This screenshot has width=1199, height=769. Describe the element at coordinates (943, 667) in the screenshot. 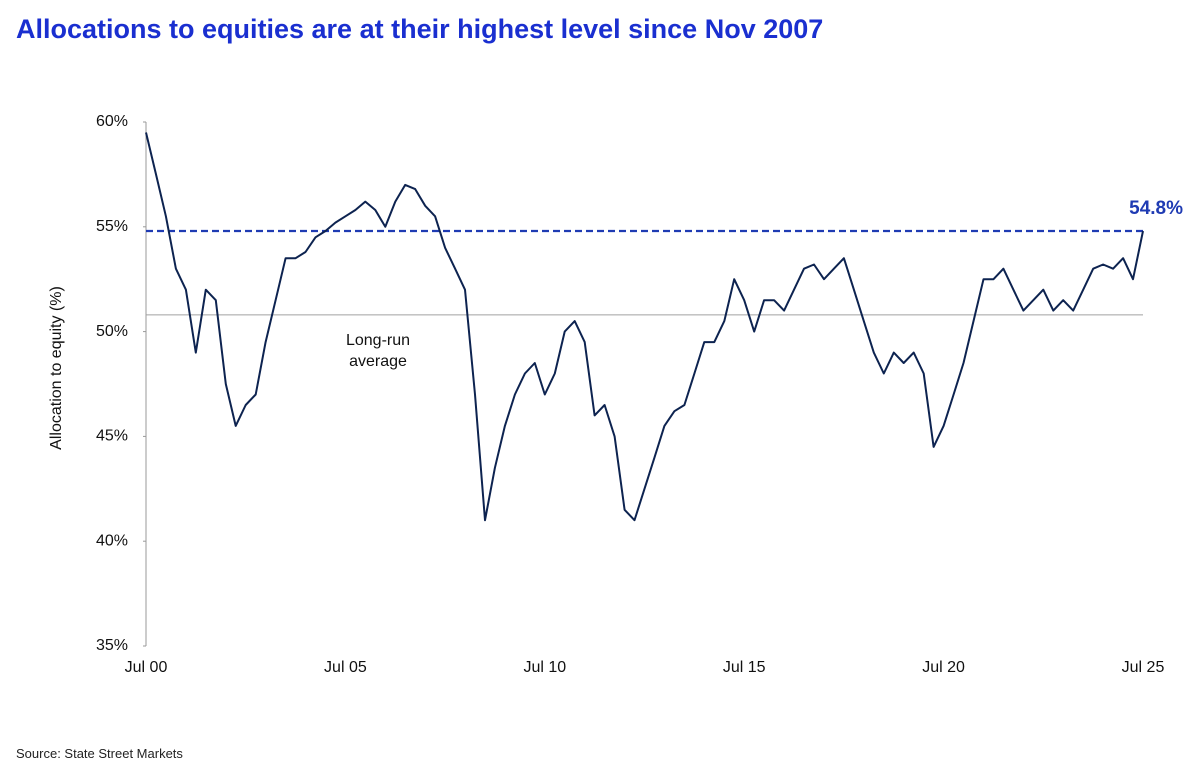

I see `x-tick-label: Jul 20` at that location.